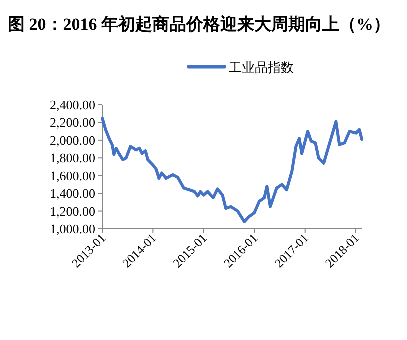  I want to click on y-tick-label: 1,000.00, so click(73, 229).